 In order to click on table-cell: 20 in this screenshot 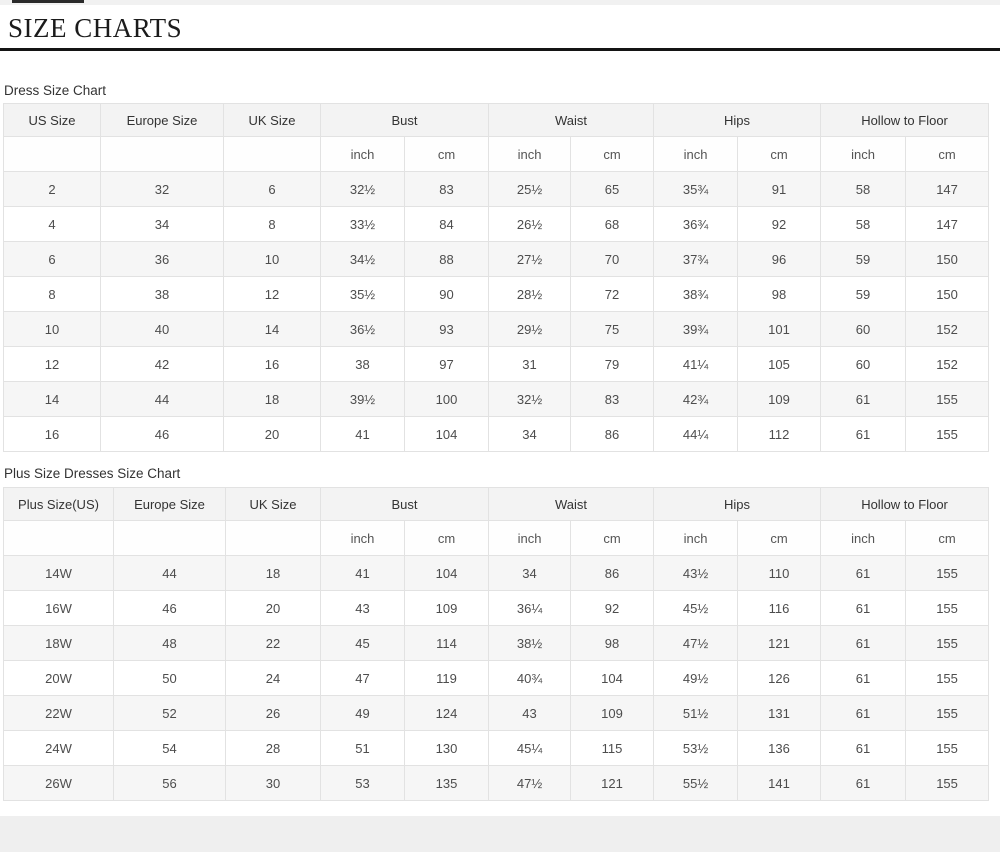, I will do `click(273, 608)`.